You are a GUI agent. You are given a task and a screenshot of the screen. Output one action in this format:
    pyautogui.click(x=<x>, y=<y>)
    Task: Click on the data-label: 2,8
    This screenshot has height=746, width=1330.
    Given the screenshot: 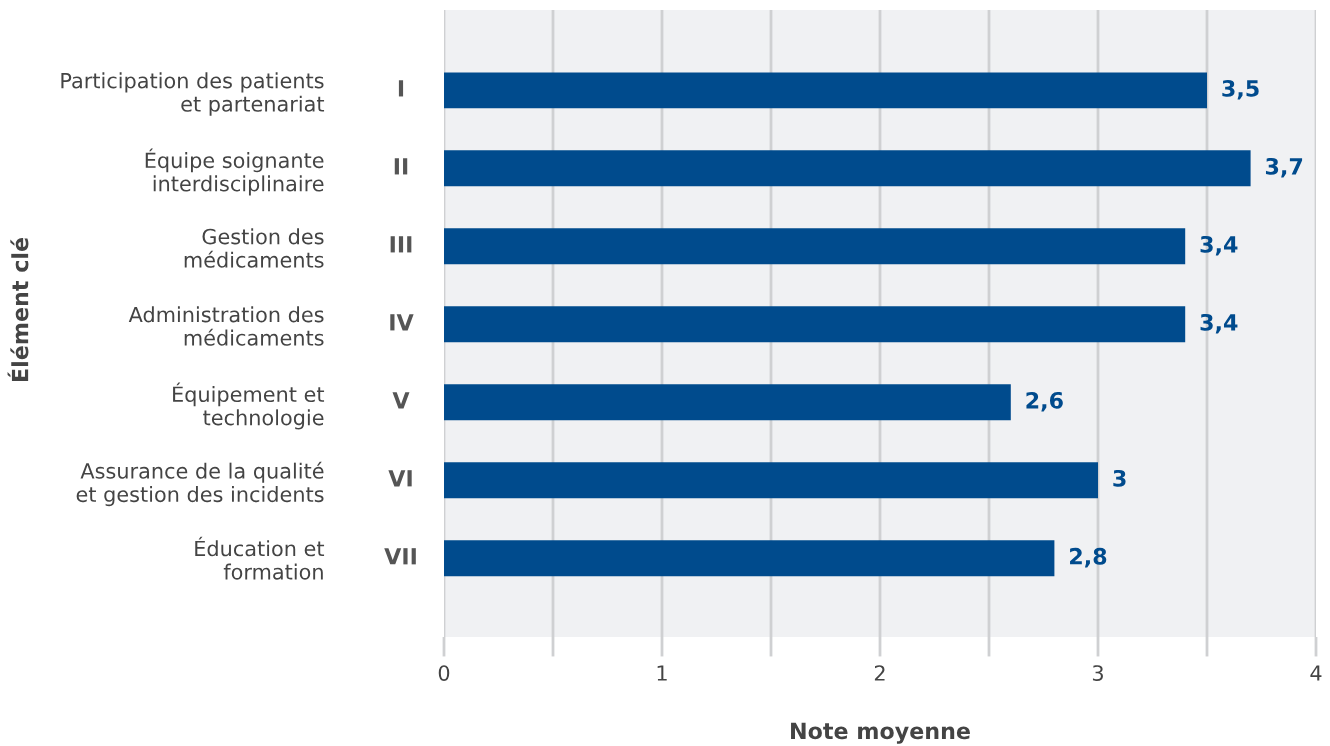 What is the action you would take?
    pyautogui.click(x=1088, y=557)
    